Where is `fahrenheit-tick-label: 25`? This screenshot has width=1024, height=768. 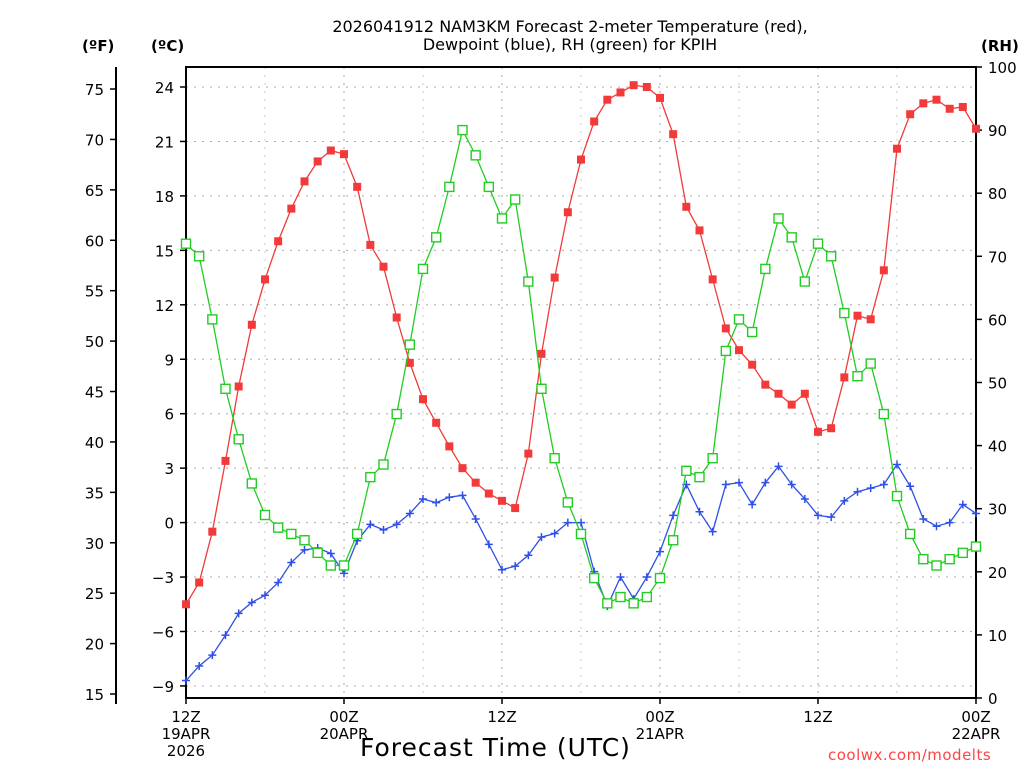
fahrenheit-tick-label: 25 is located at coordinates (94, 594).